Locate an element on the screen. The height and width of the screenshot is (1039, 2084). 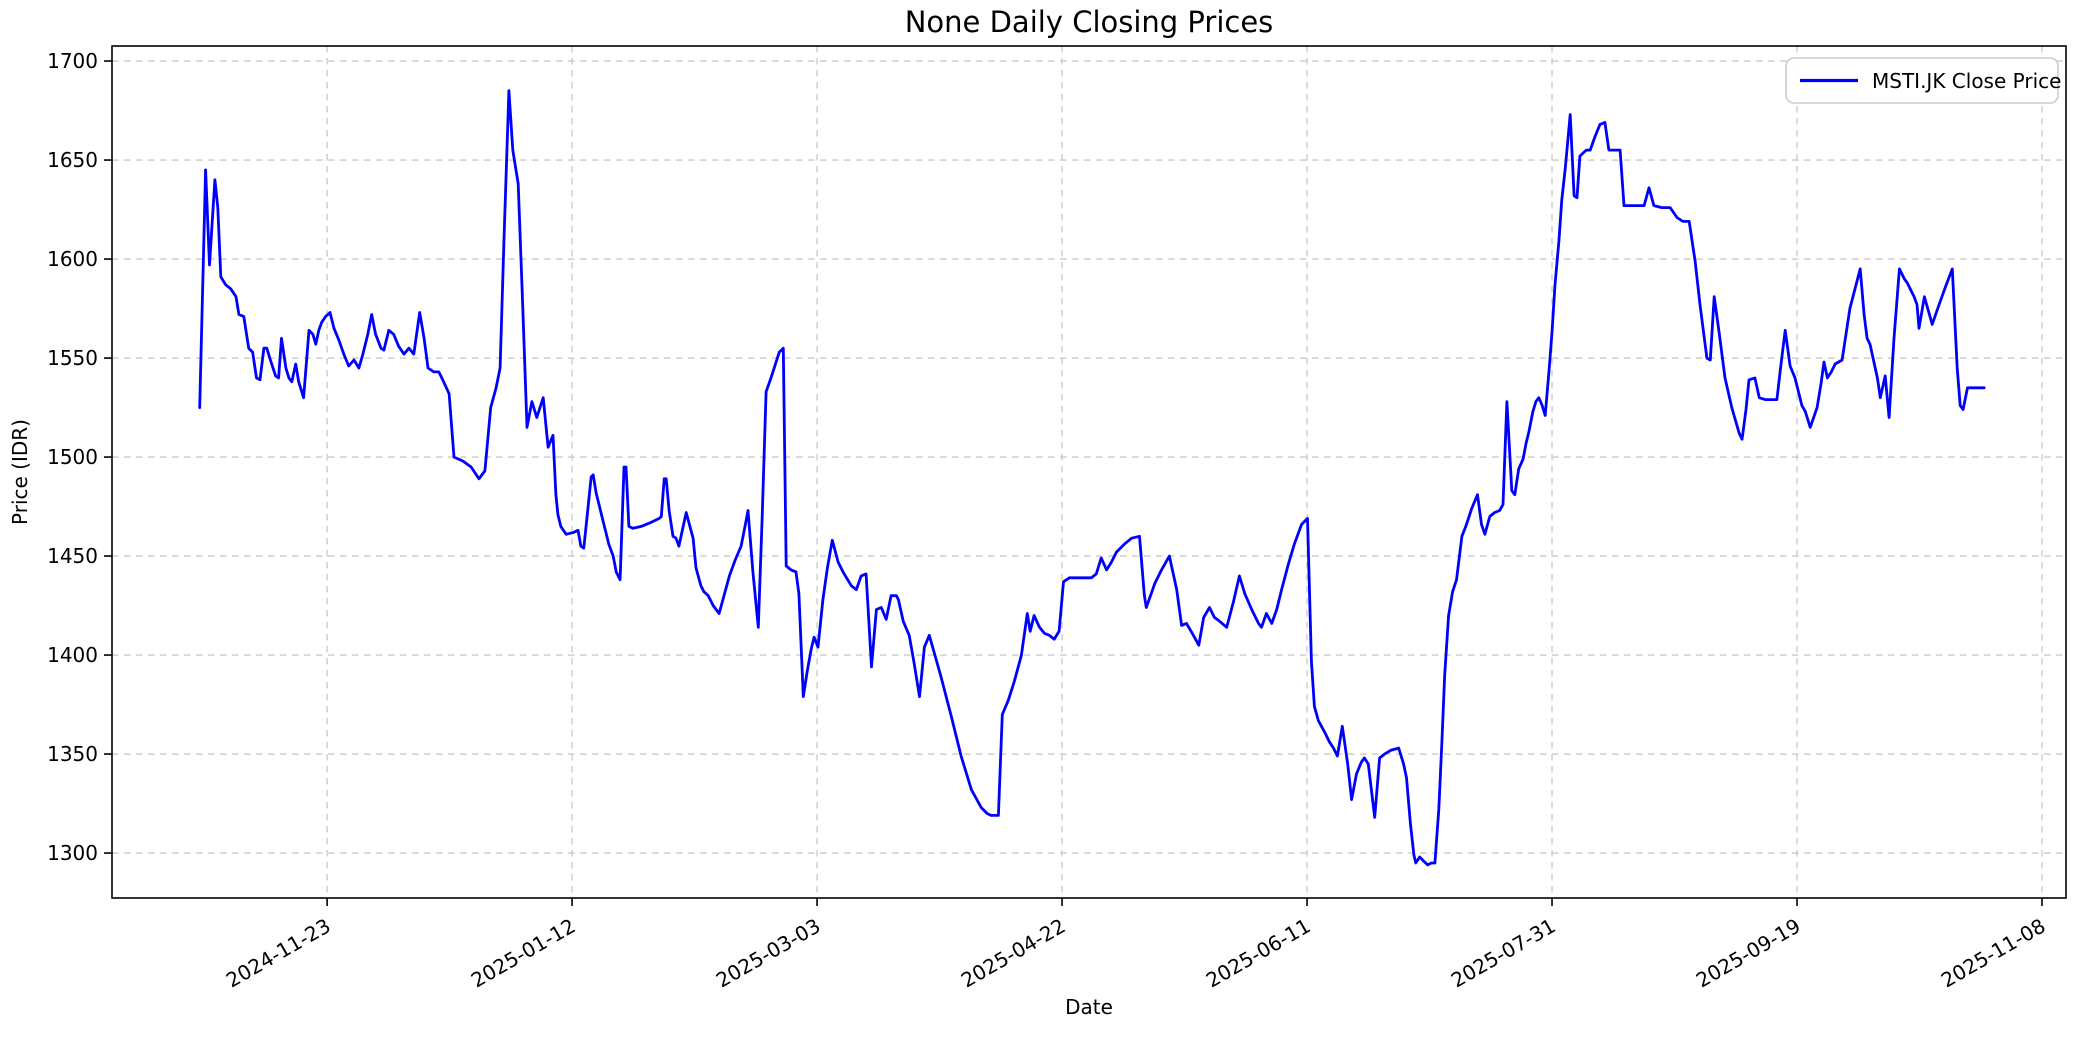
legend: MSTI.JK Close Price is located at coordinates (1923, 80).